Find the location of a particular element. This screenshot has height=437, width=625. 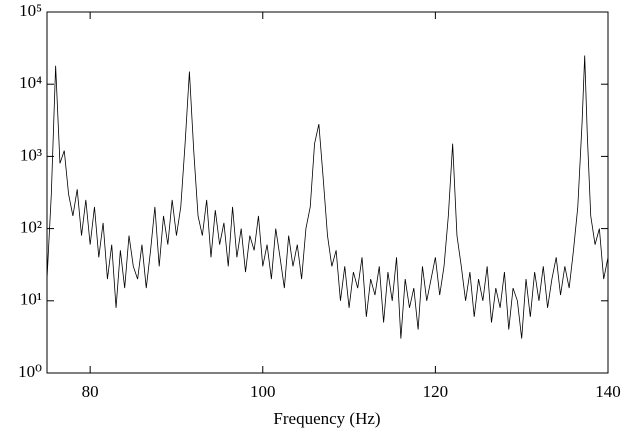

x-axis-label: Frequency (Hz) is located at coordinates (326, 418).